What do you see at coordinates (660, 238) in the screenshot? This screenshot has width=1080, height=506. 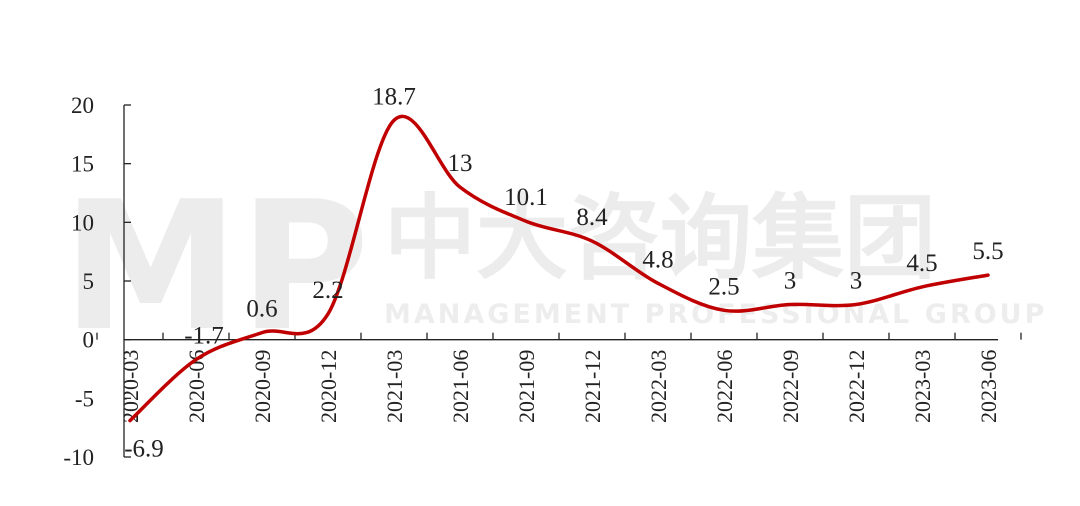 I see `watermark-chinese: 中大咨询集团` at bounding box center [660, 238].